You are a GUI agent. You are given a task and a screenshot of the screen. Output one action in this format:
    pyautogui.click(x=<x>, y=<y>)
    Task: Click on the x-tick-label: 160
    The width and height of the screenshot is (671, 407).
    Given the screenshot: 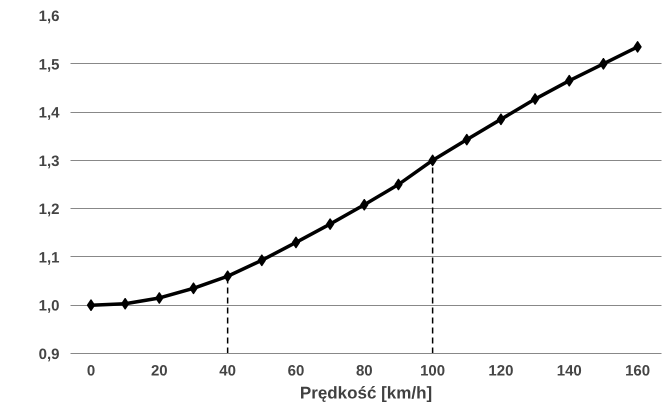 What is the action you would take?
    pyautogui.click(x=637, y=371)
    